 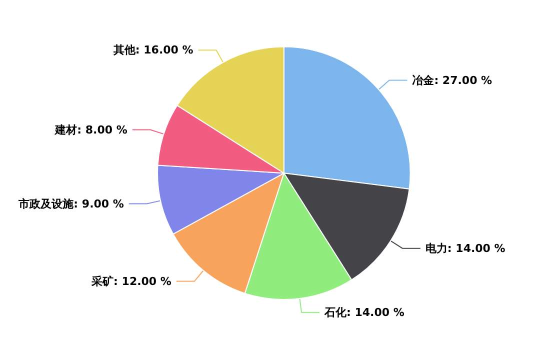 What do you see at coordinates (71, 203) in the screenshot?
I see `slice-label: 市政及设施: 9.00 %` at bounding box center [71, 203].